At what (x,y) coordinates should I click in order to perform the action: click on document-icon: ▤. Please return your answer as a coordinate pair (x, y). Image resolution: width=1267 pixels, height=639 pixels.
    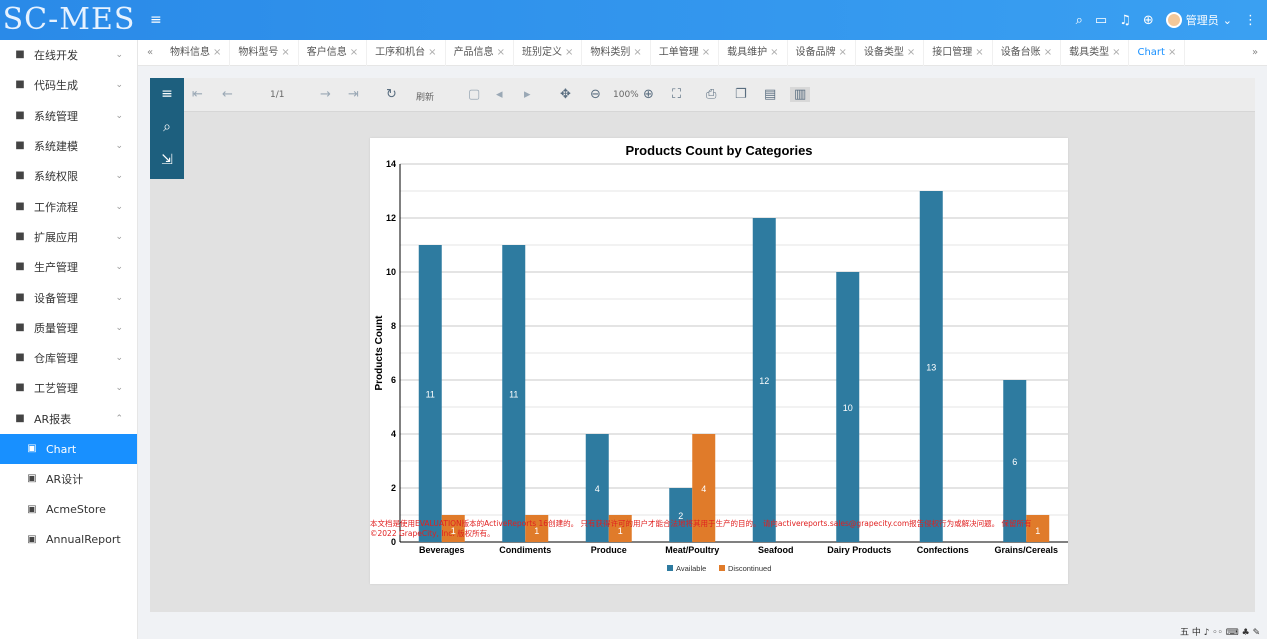
    Looking at the image, I should click on (770, 94).